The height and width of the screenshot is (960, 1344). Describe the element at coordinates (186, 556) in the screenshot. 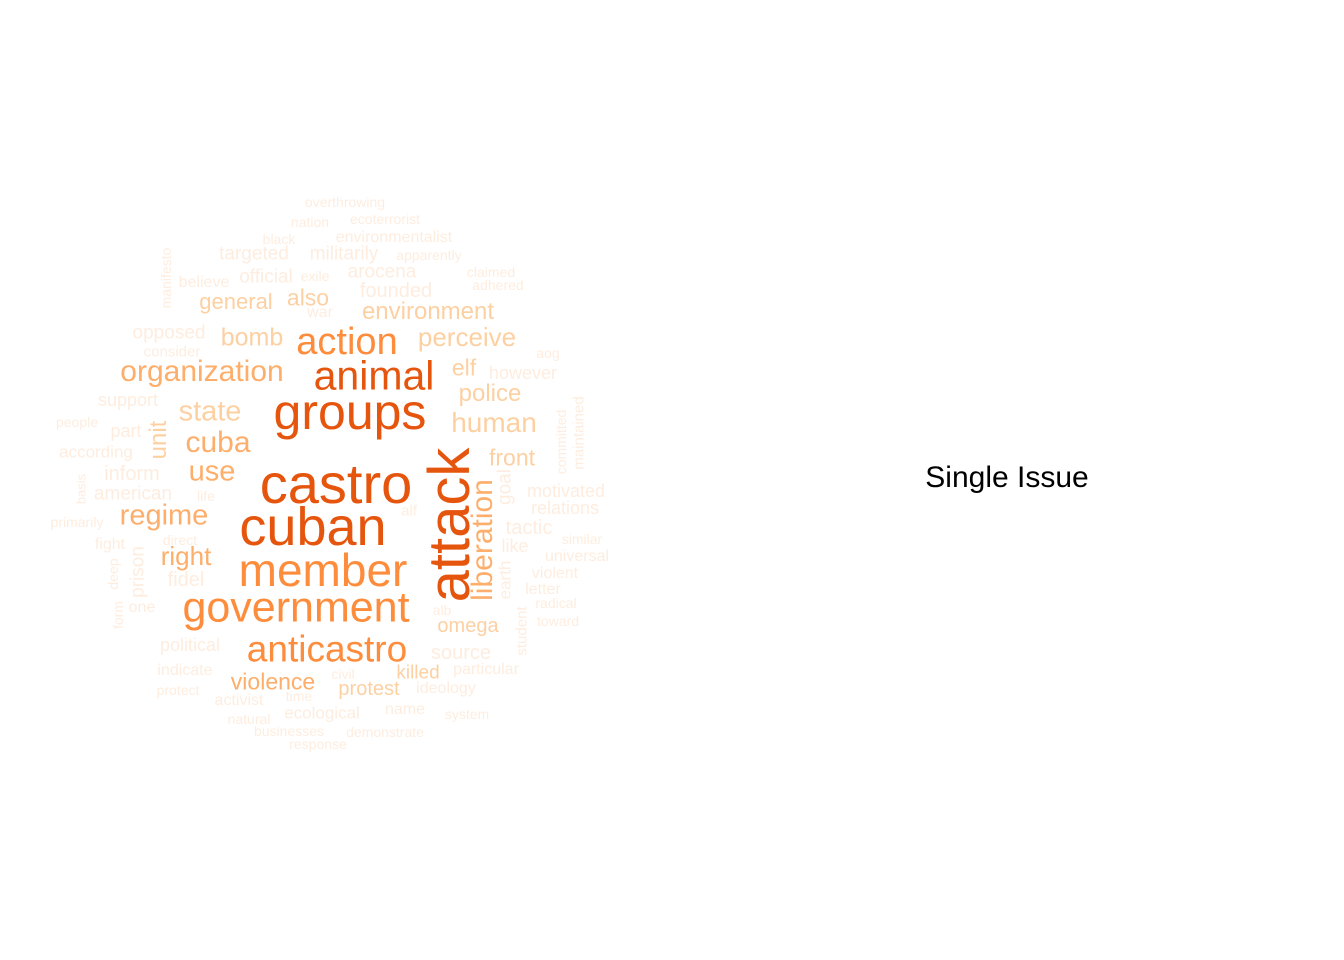

I see `cloud-word-right: right` at that location.